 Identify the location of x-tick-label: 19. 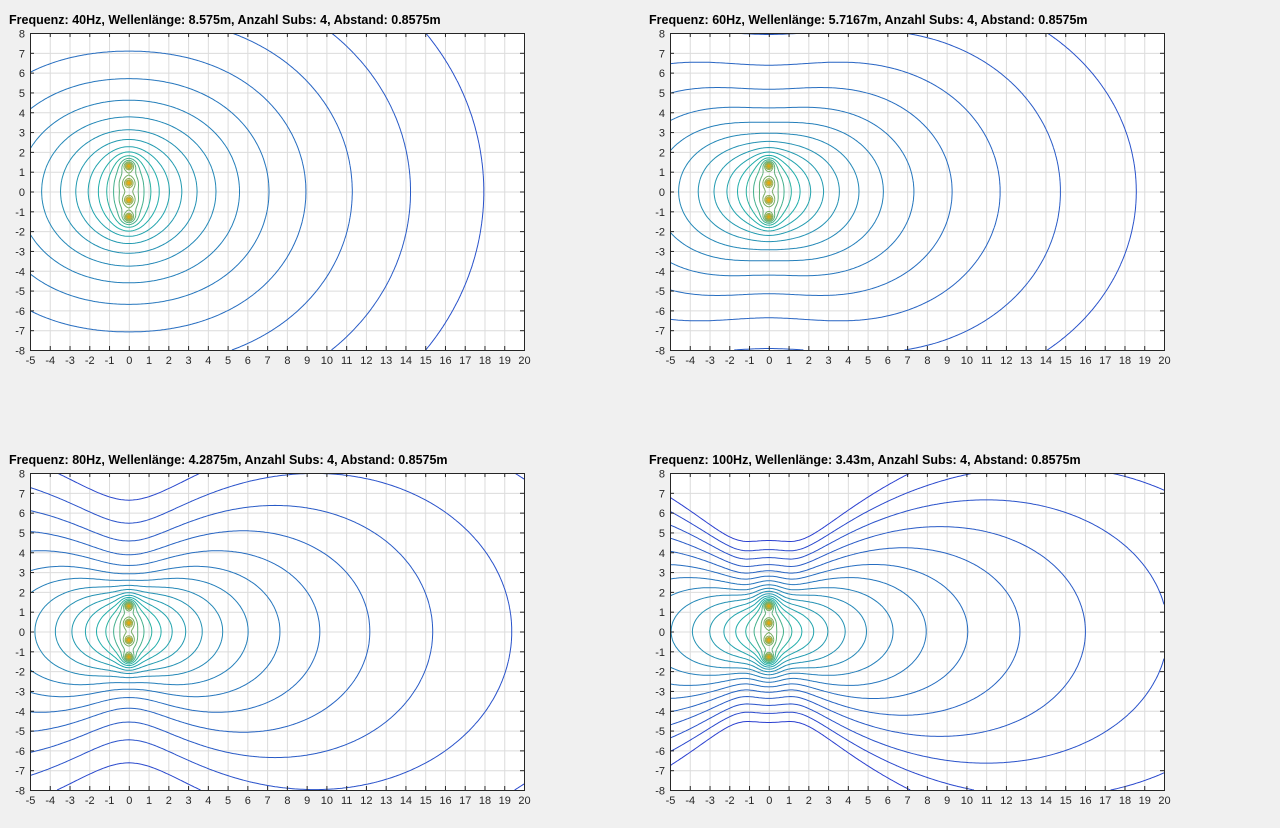
(505, 361).